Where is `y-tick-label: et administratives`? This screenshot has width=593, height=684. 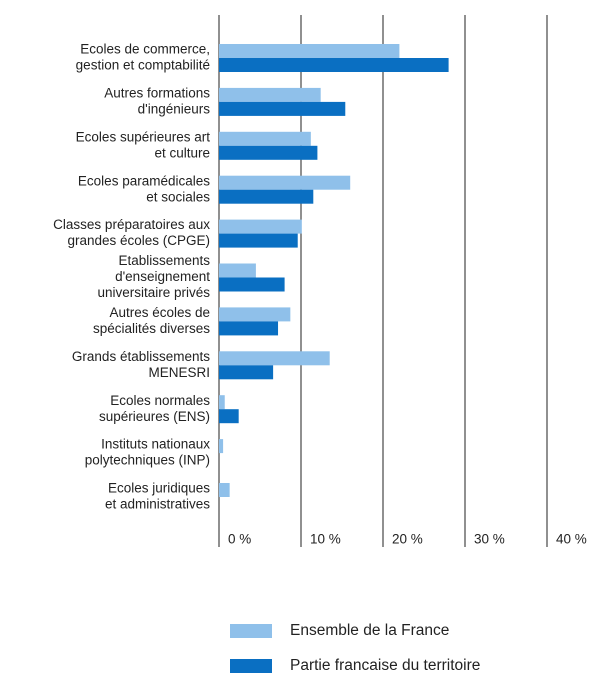
y-tick-label: et administratives is located at coordinates (157, 504).